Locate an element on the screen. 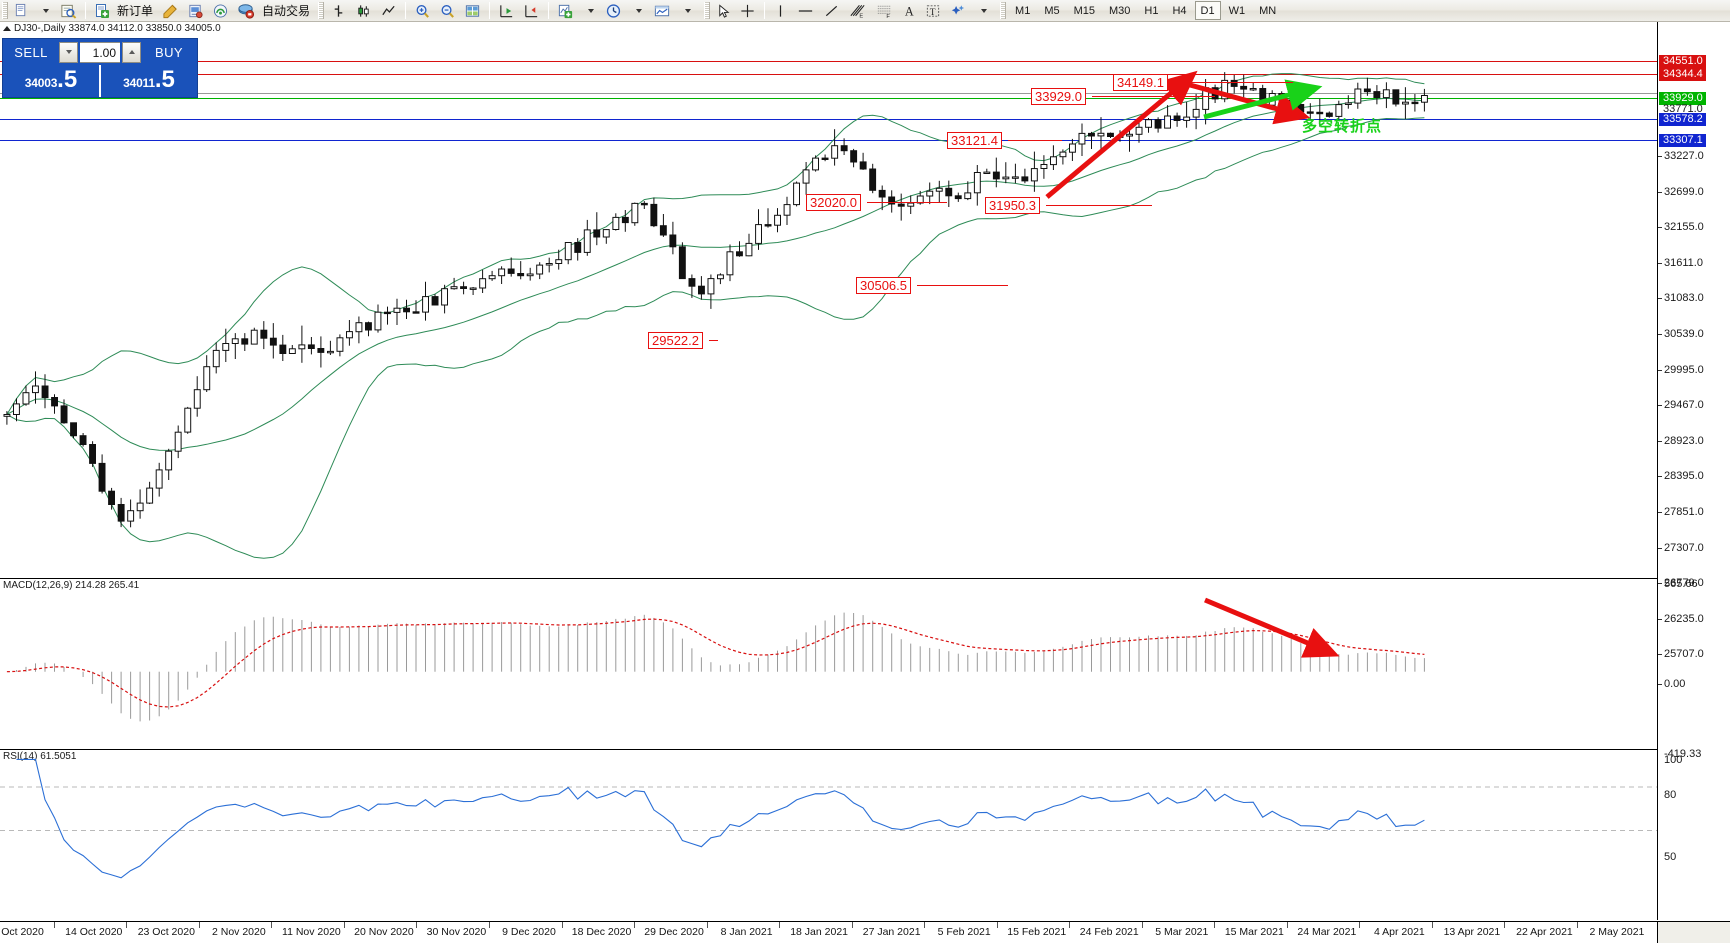 The image size is (1730, 943). volume-input: 1.00 is located at coordinates (100, 52).